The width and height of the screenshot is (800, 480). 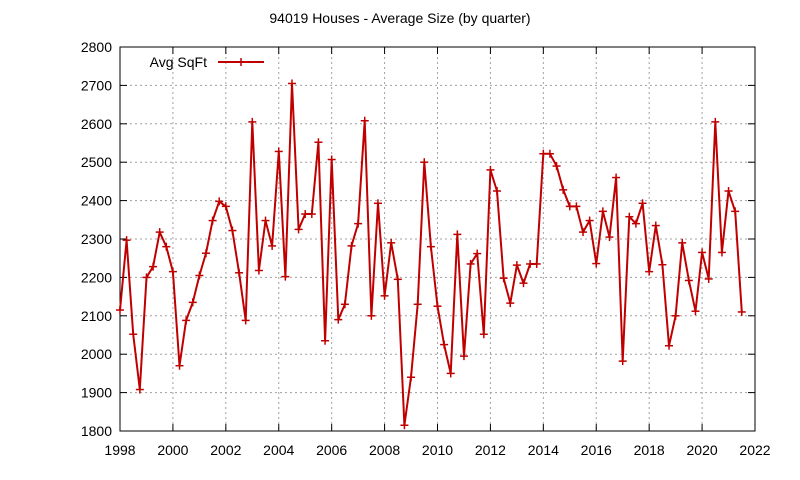 I want to click on legend-label: Avg SqFt, so click(x=178, y=62).